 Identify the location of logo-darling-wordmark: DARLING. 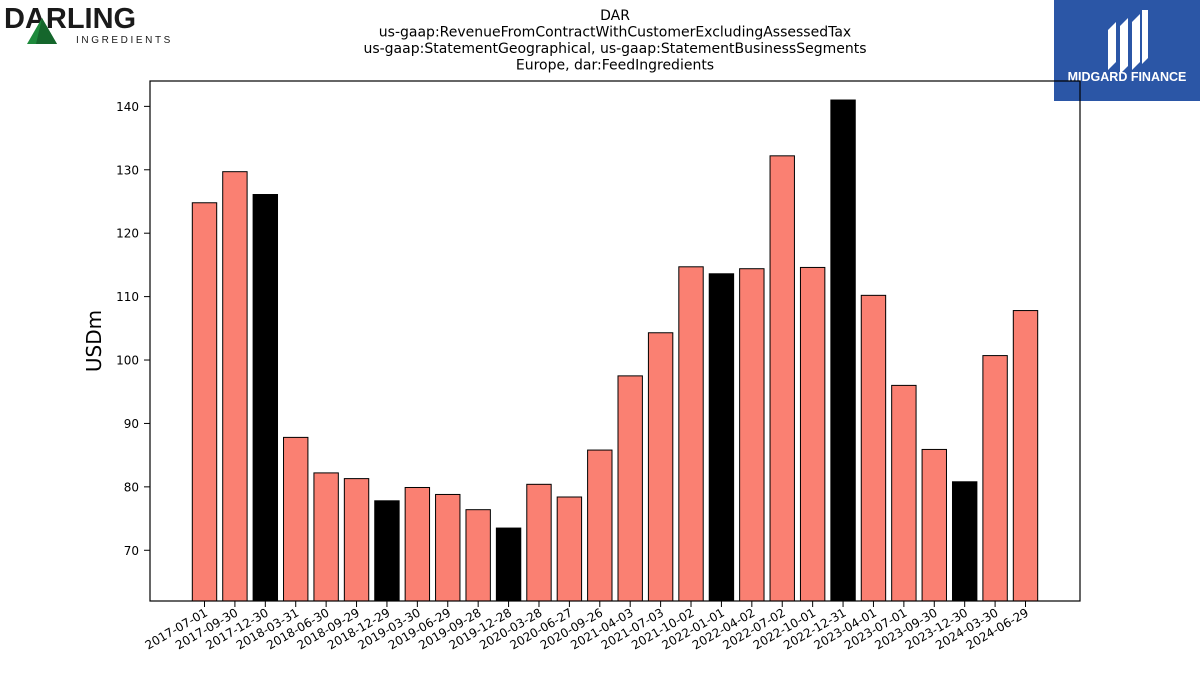
(70, 19).